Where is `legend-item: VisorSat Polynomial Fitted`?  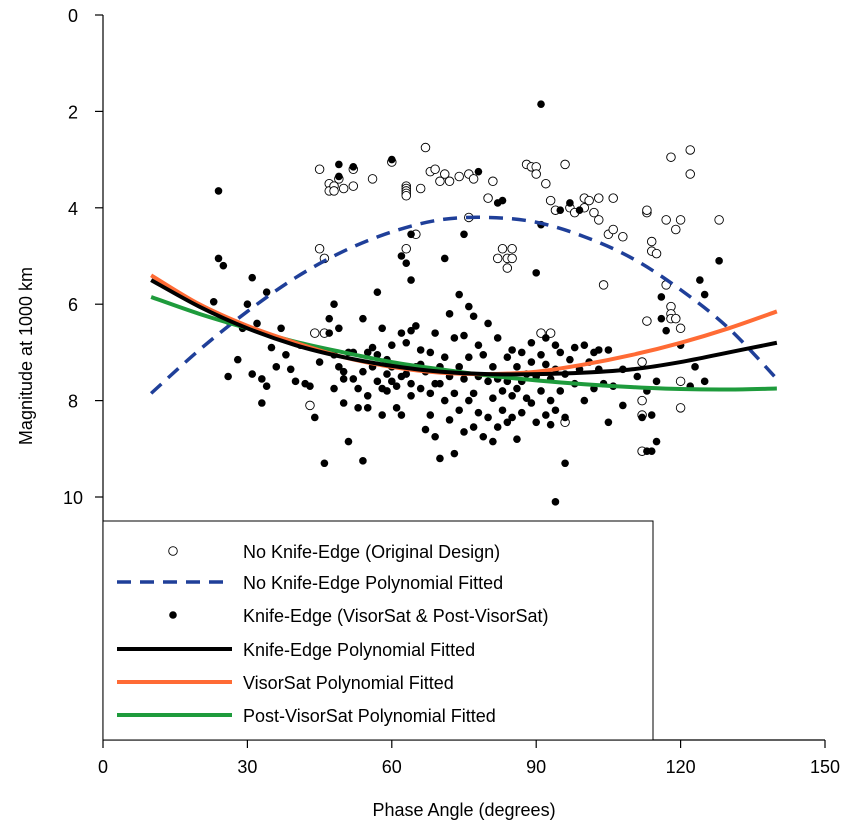 legend-item: VisorSat Polynomial Fitted is located at coordinates (285, 683).